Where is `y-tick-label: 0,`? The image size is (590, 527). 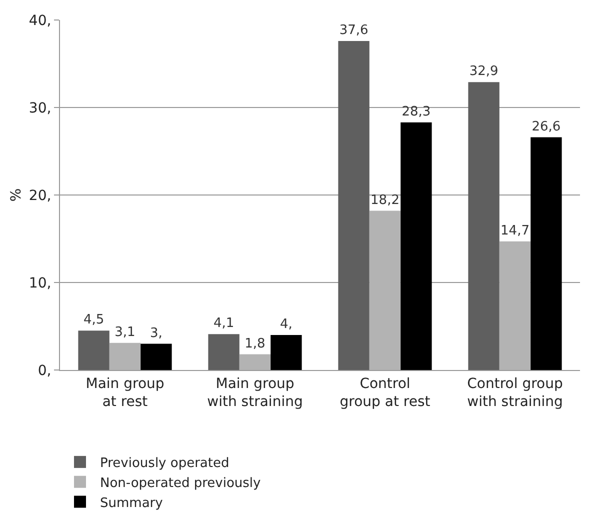
y-tick-label: 0, is located at coordinates (45, 370).